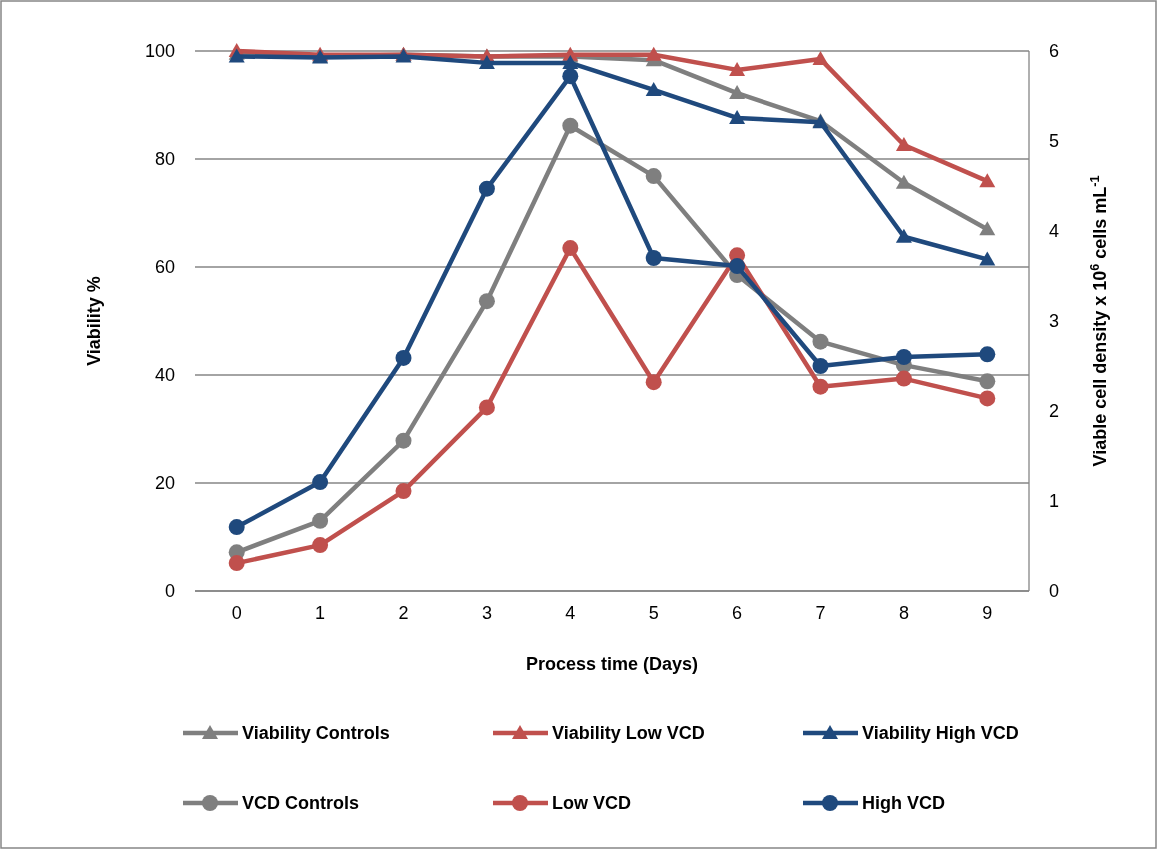 Image resolution: width=1157 pixels, height=849 pixels. Describe the element at coordinates (94, 321) in the screenshot. I see `y-axis-title: Viability %` at that location.